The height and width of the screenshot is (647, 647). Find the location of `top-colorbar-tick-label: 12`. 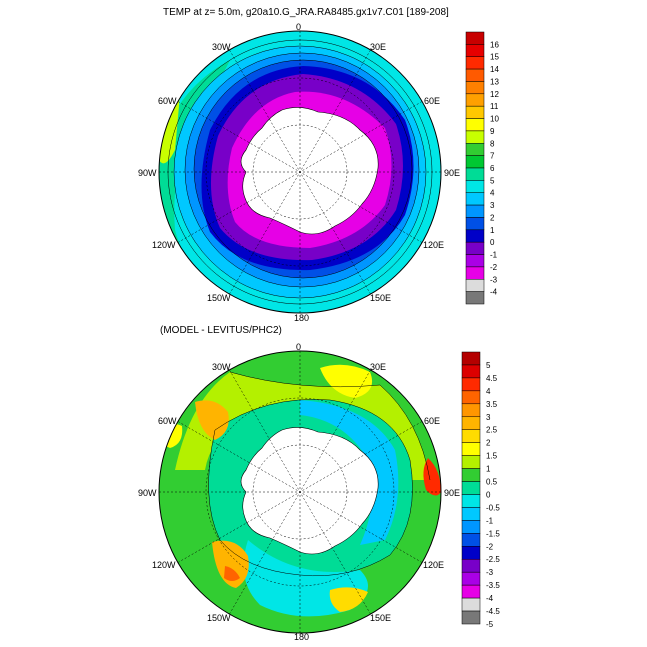

top-colorbar-tick-label: 12 is located at coordinates (494, 94).